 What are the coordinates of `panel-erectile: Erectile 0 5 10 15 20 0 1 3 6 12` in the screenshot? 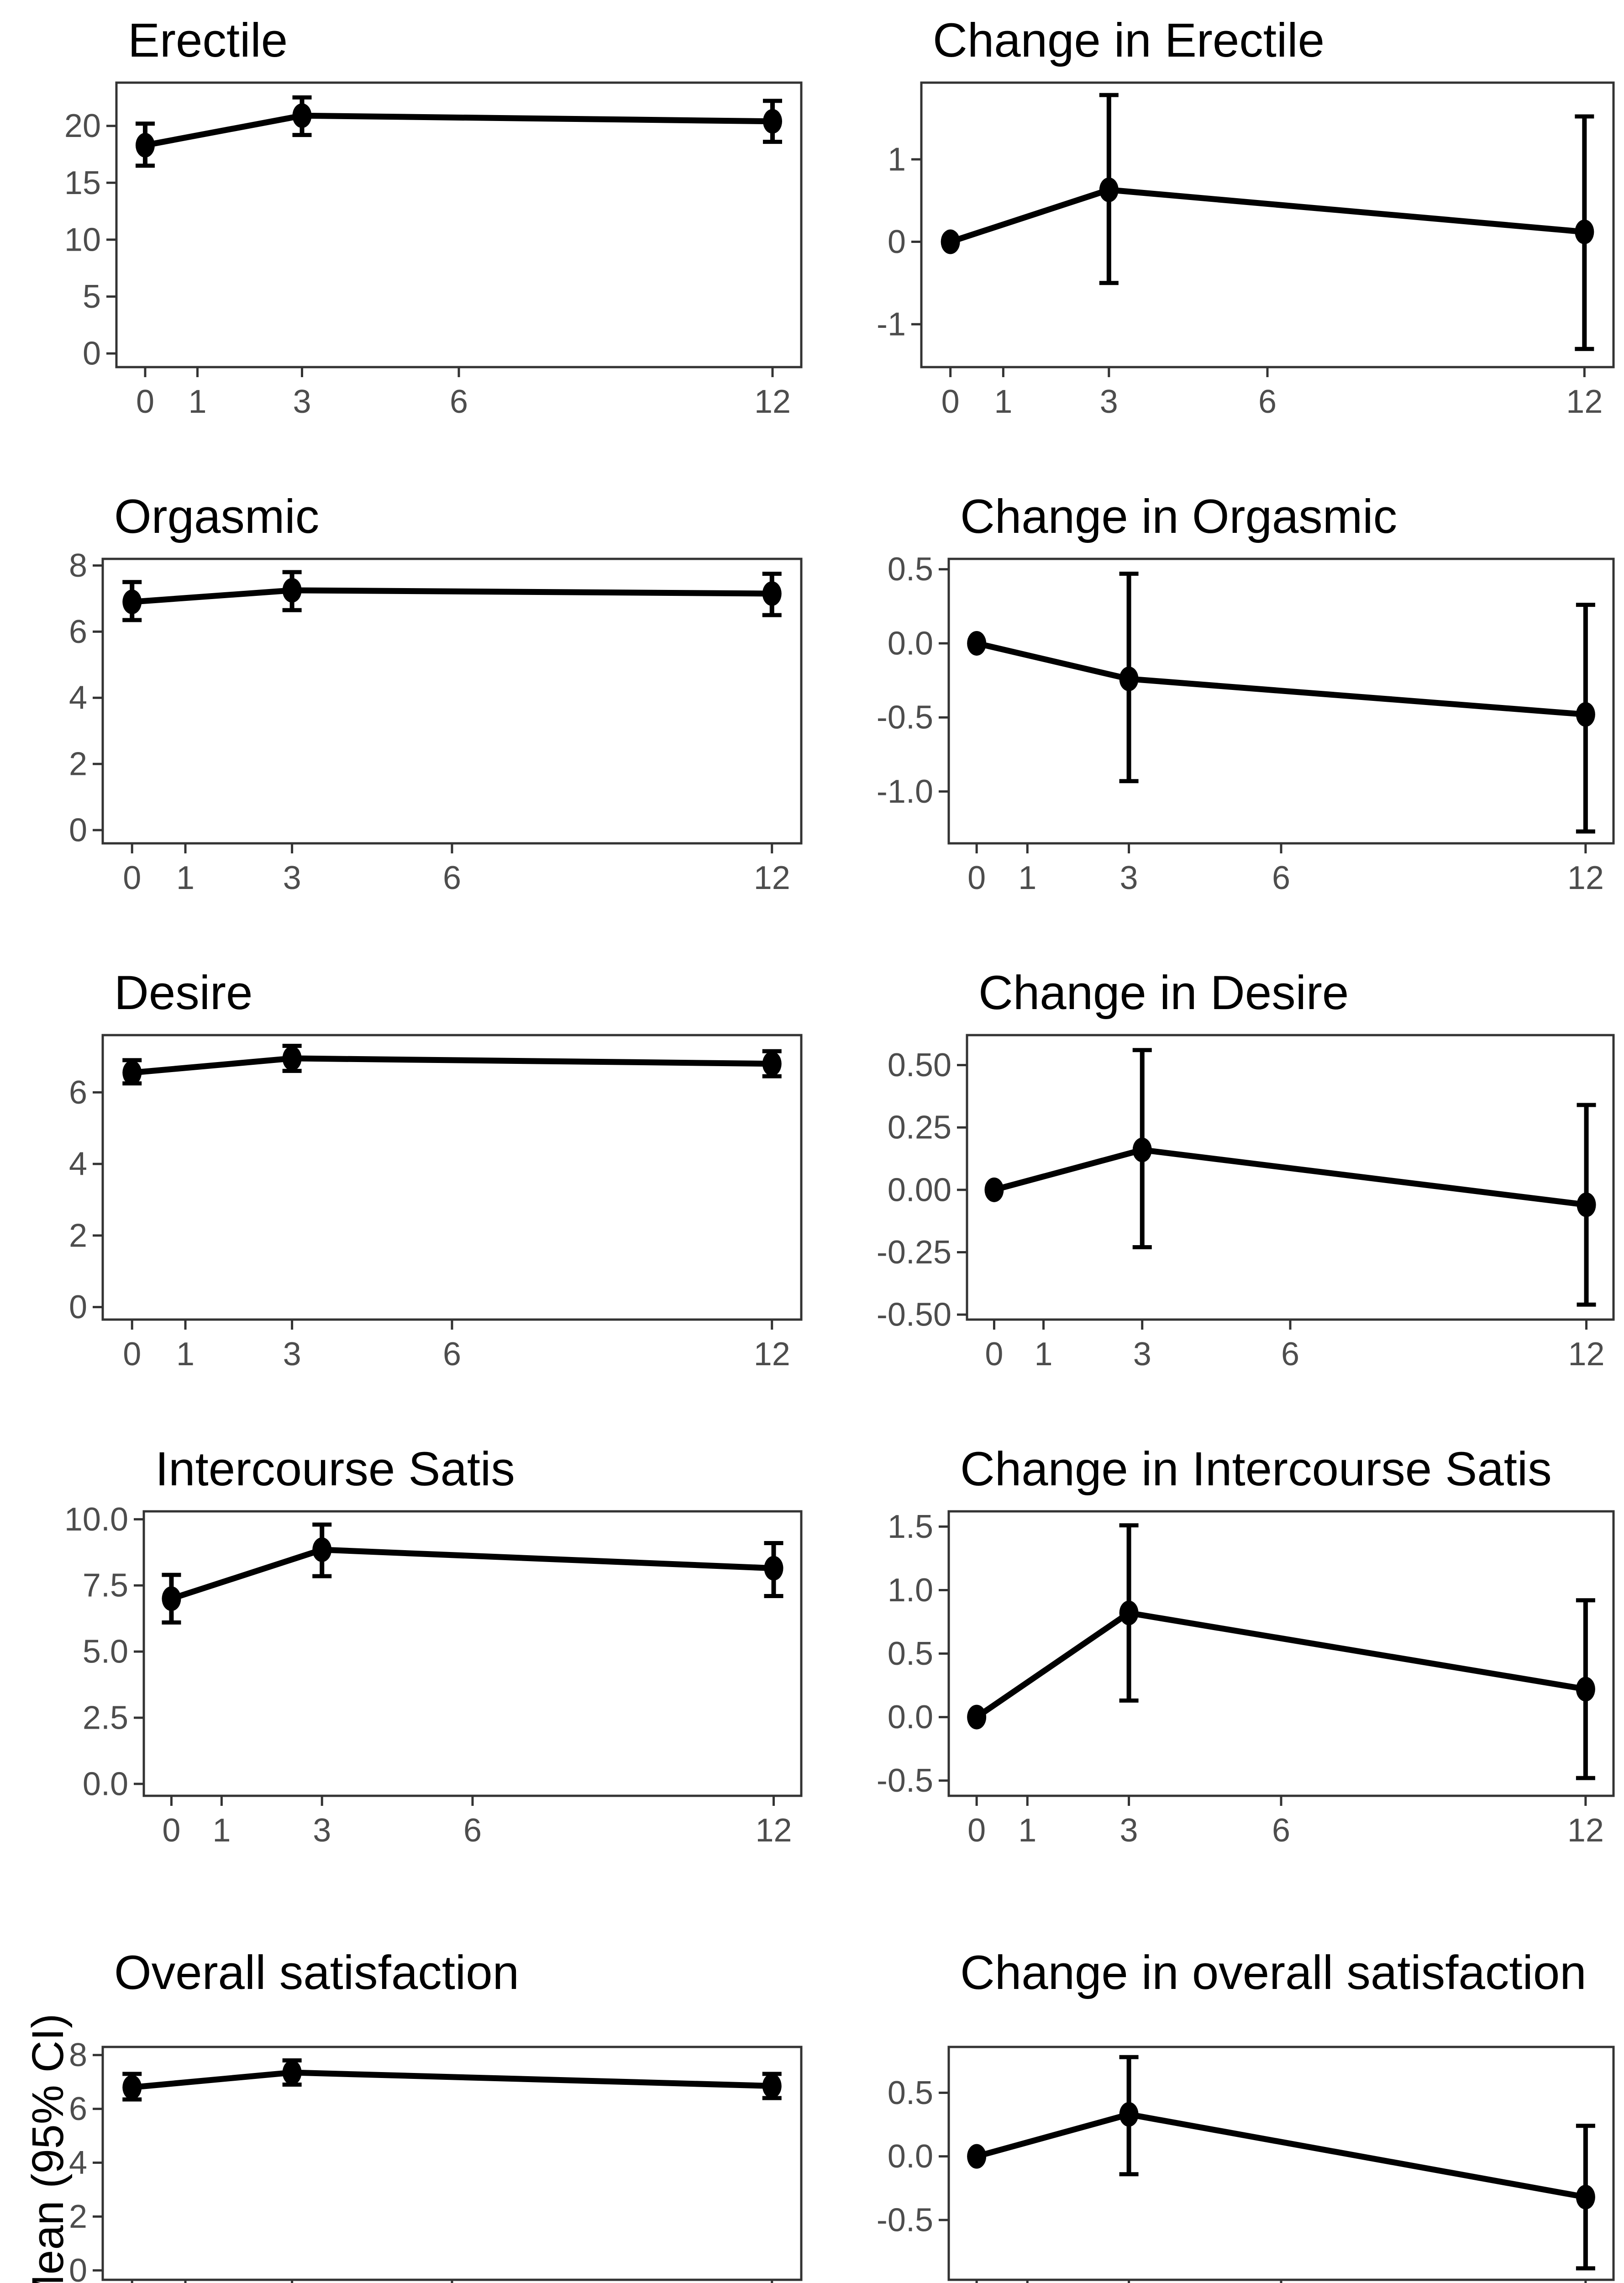 It's located at (424, 245).